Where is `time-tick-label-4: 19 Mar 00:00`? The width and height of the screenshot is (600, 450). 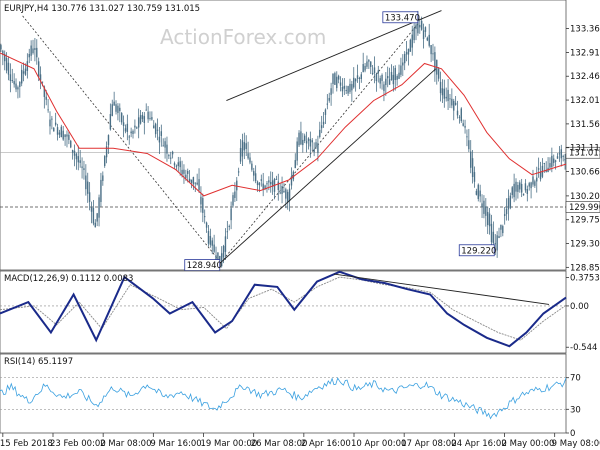
time-tick-label-4: 19 Mar 00:00 is located at coordinates (229, 444).